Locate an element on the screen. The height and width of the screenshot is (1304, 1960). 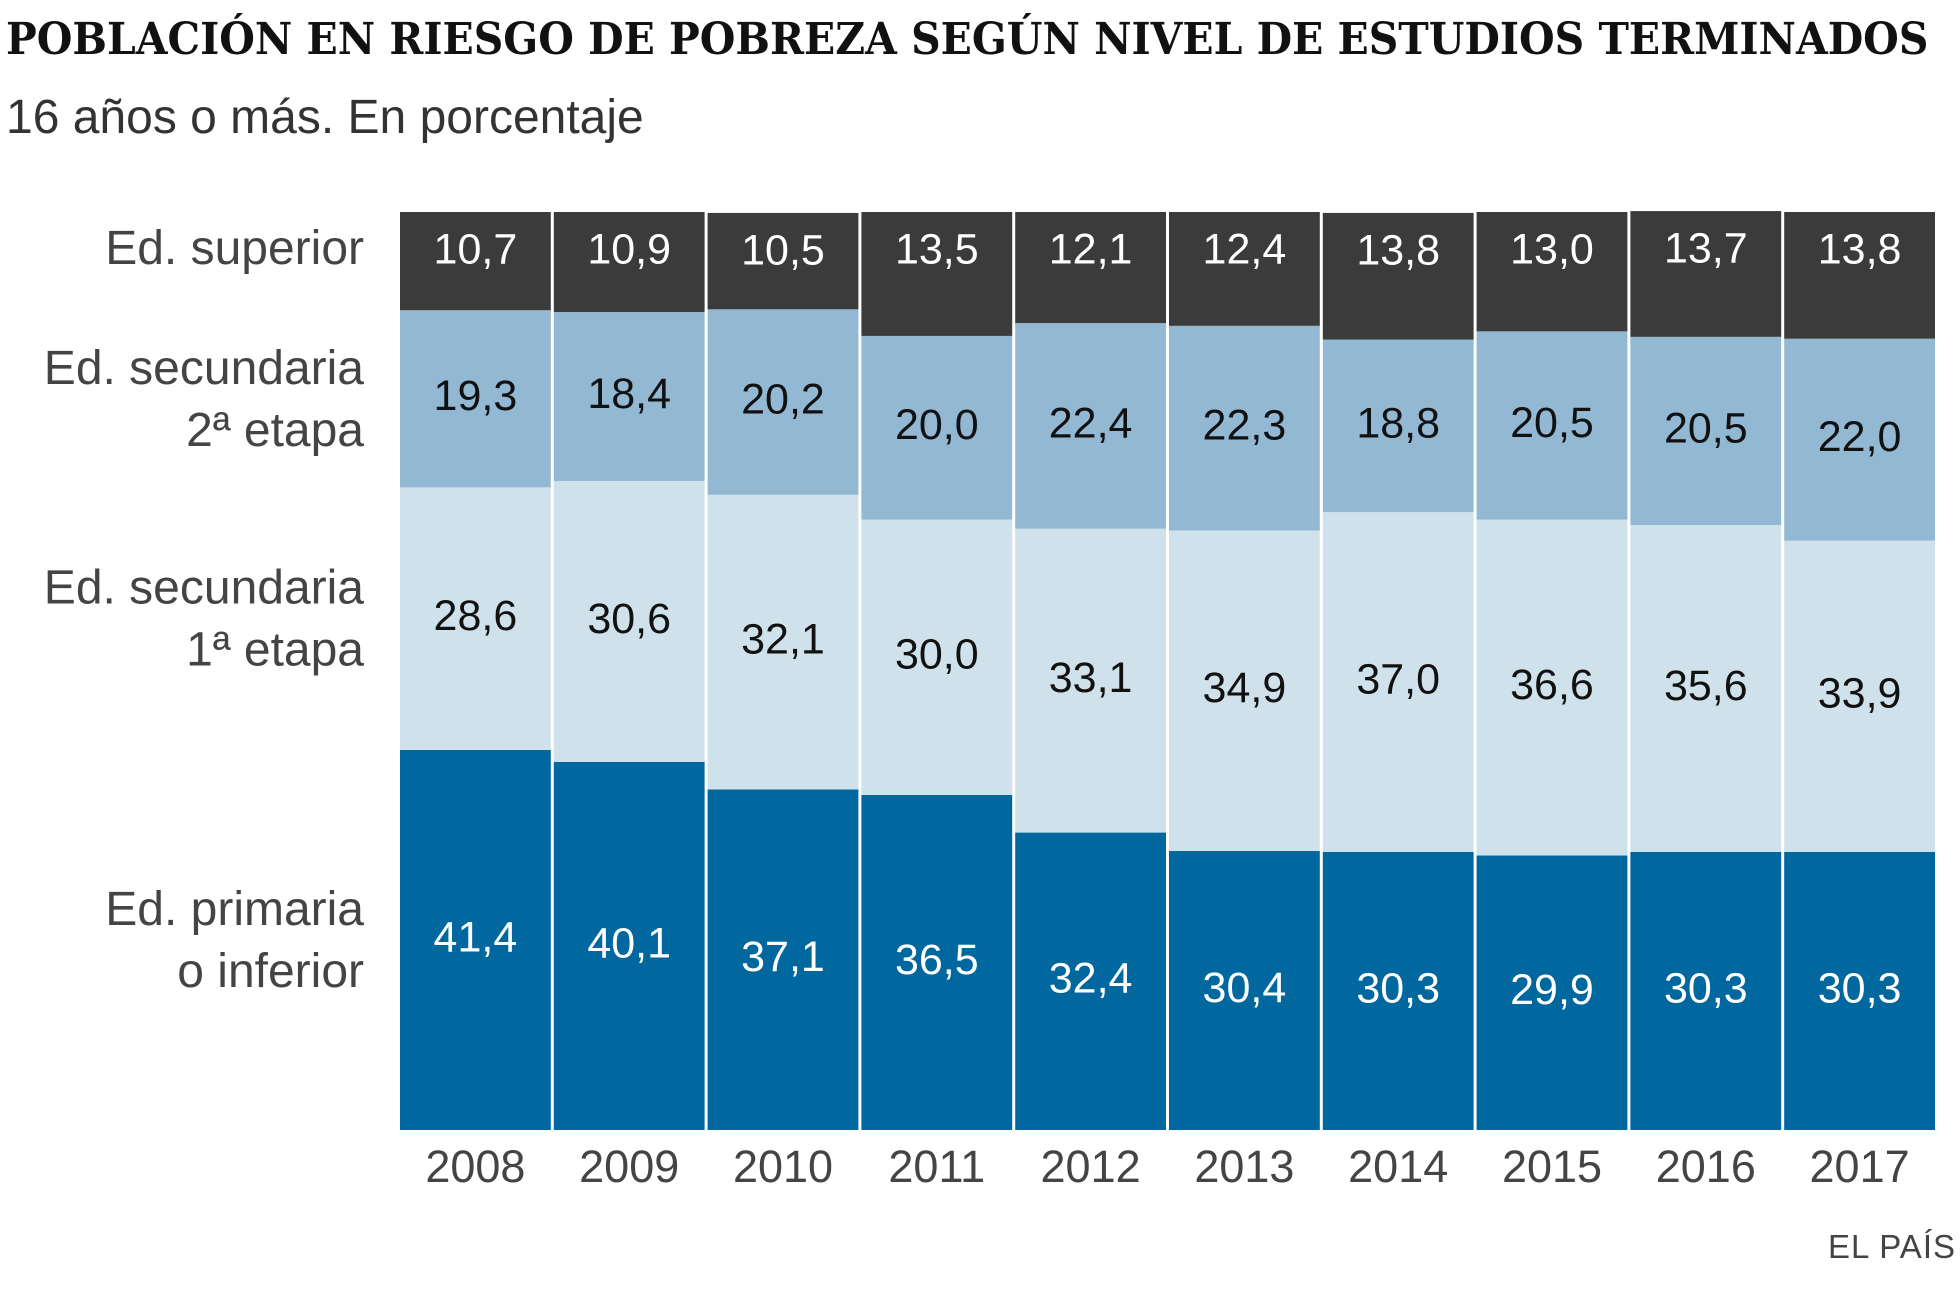
segment-value-label: 10,5 is located at coordinates (783, 250).